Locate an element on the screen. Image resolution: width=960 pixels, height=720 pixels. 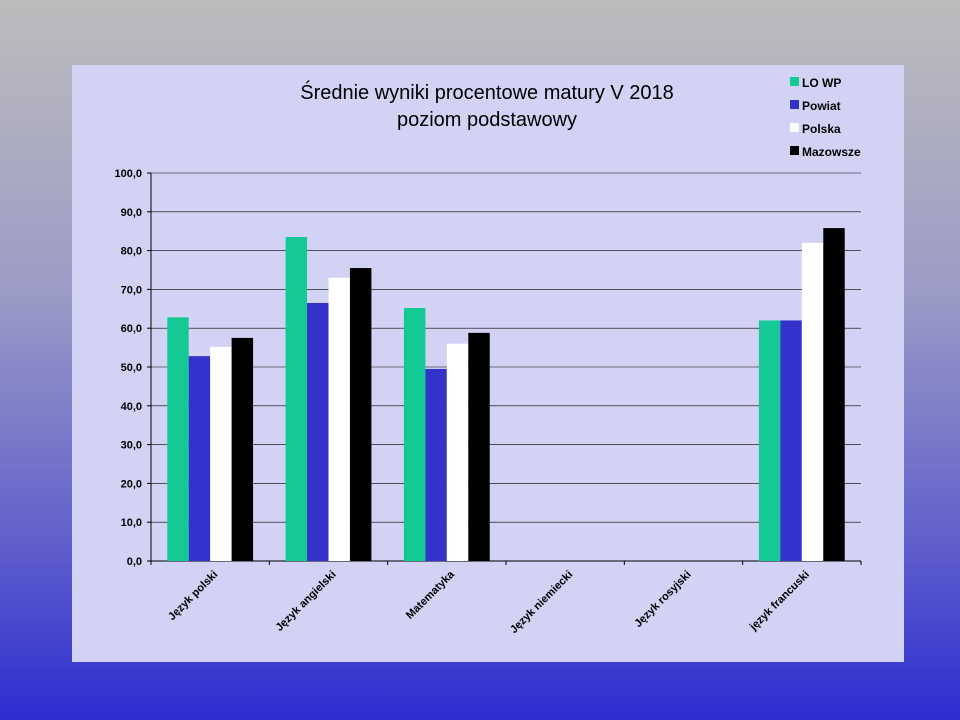
y-tick-label: 90,0 is located at coordinates (131, 213).